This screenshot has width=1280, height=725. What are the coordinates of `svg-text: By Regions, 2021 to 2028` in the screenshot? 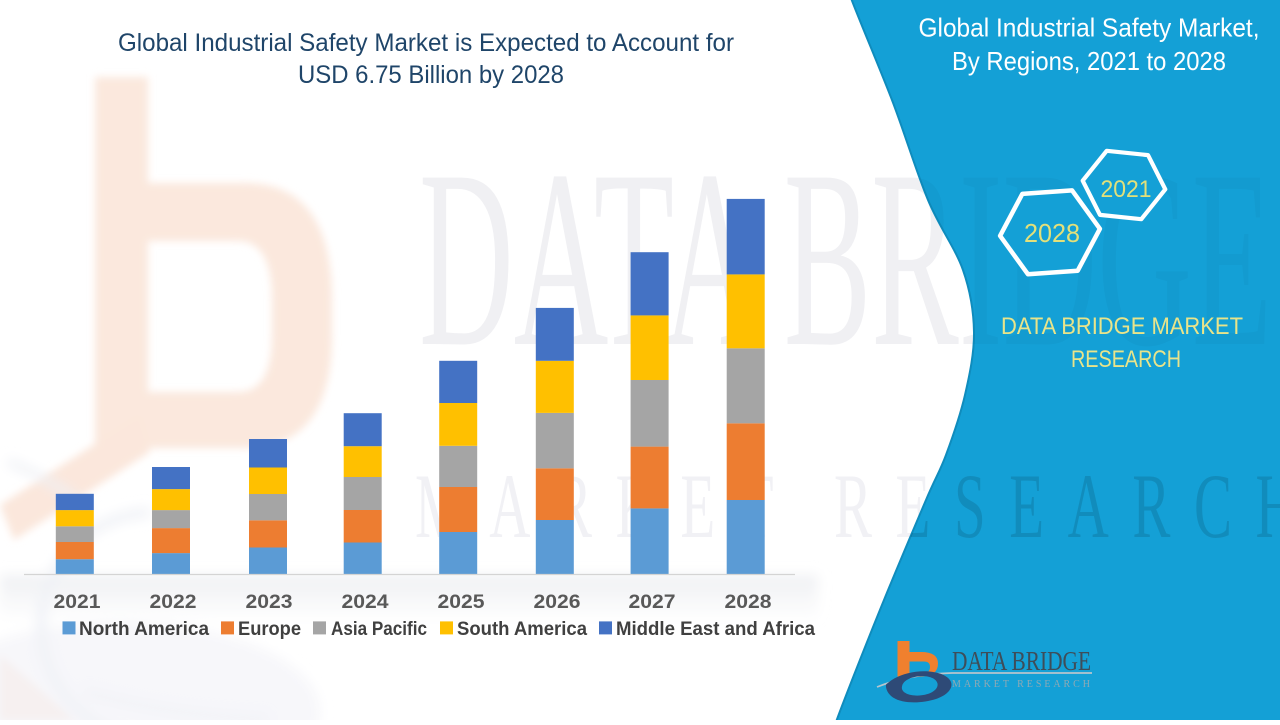 It's located at (1089, 61).